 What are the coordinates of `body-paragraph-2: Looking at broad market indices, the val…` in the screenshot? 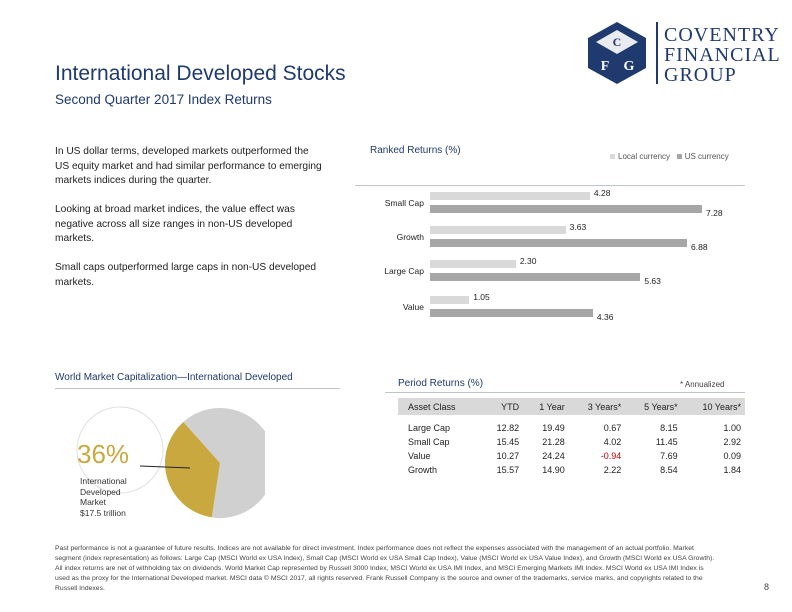 It's located at (175, 224).